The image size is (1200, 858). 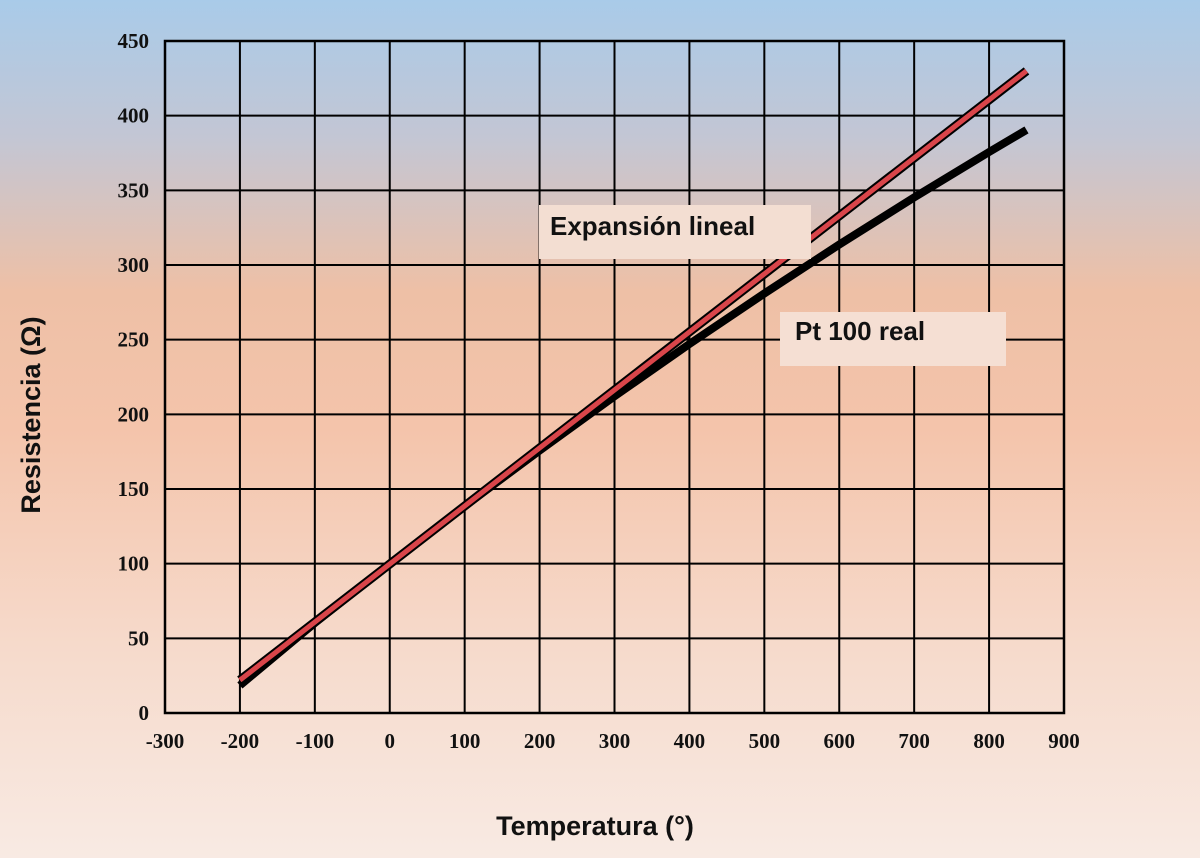 I want to click on x-tick-label: 500, so click(x=765, y=741).